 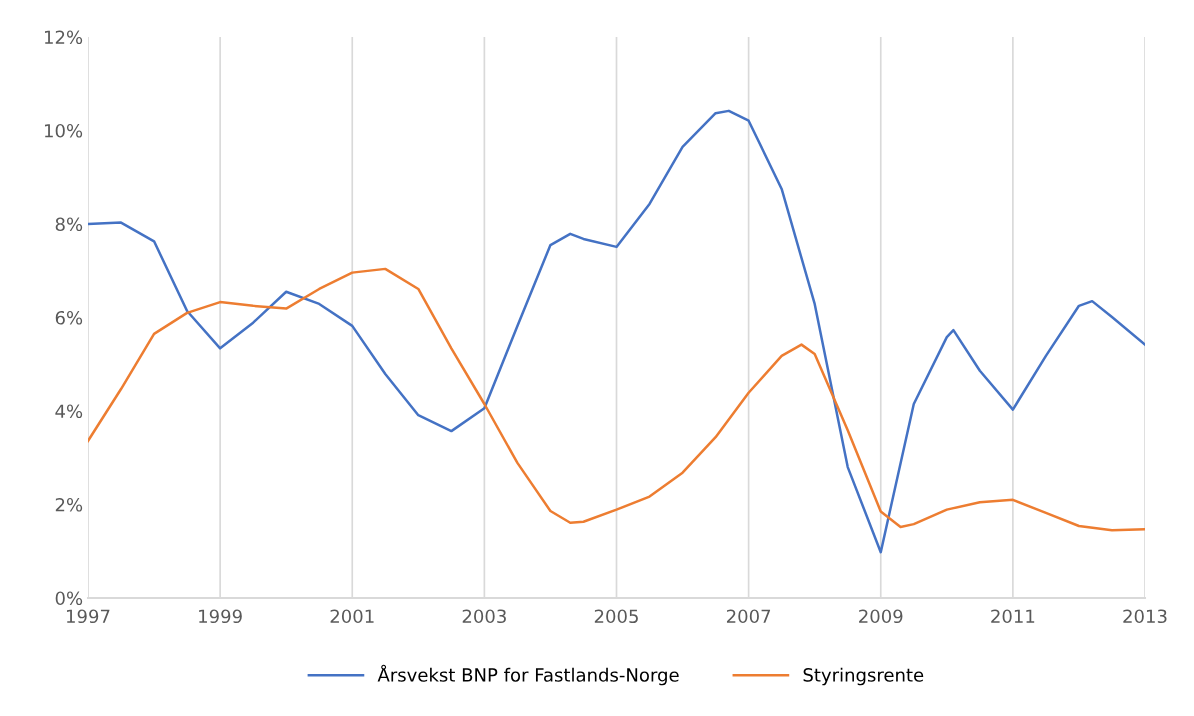 I want to click on x-tick-label: 2007, so click(x=748, y=616).